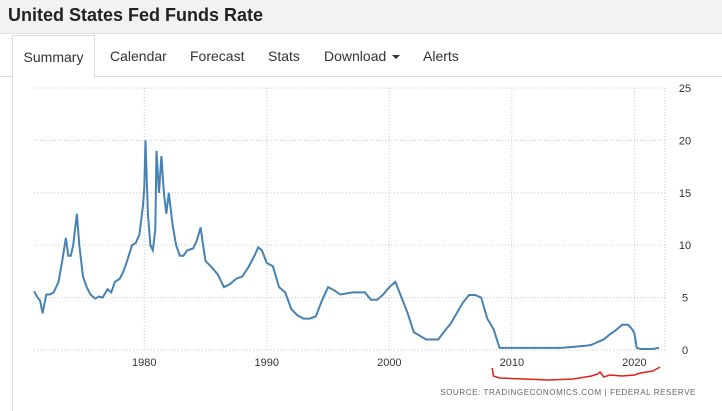  I want to click on x-tick-label: 1980, so click(144, 363).